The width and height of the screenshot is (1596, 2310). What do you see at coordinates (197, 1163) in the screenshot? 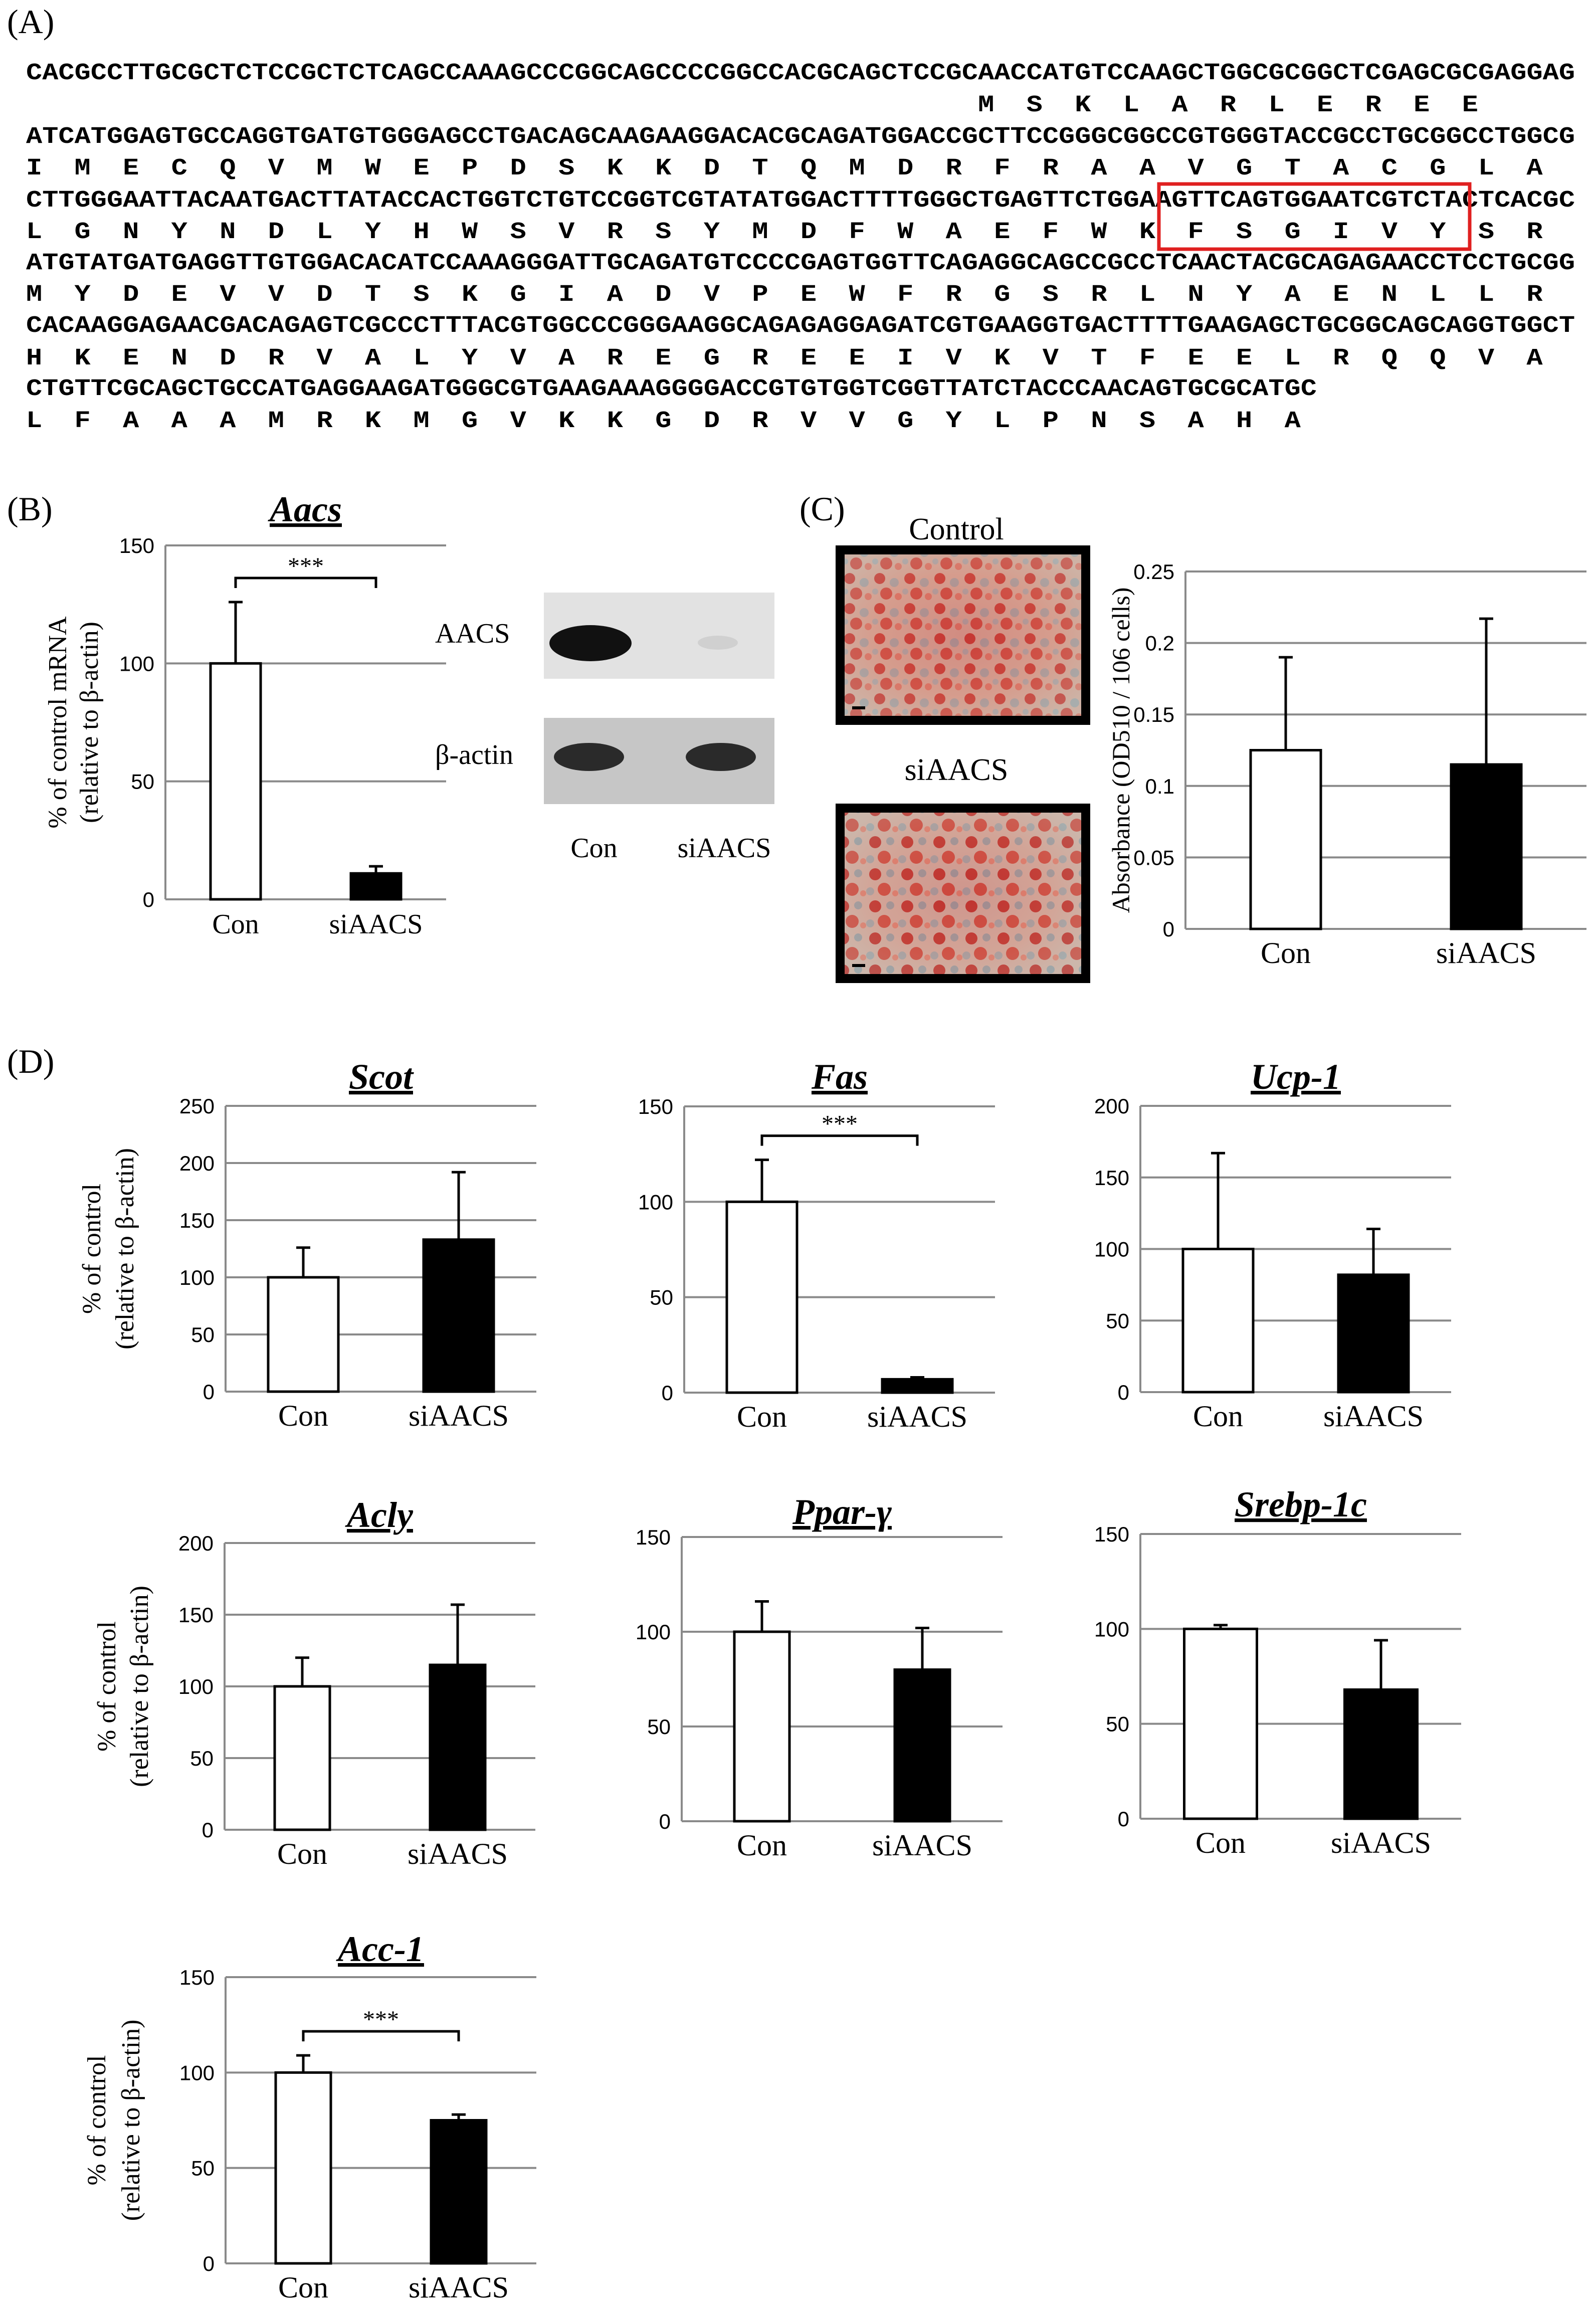
I see `y-tick-label: 200` at bounding box center [197, 1163].